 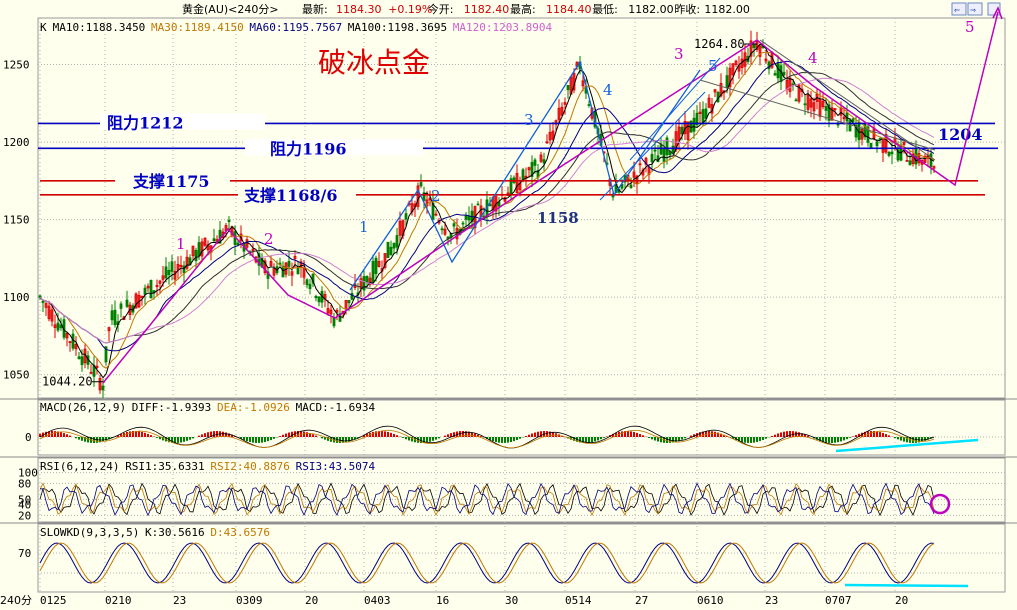 I want to click on header-text-8: 最低:, so click(x=605, y=9).